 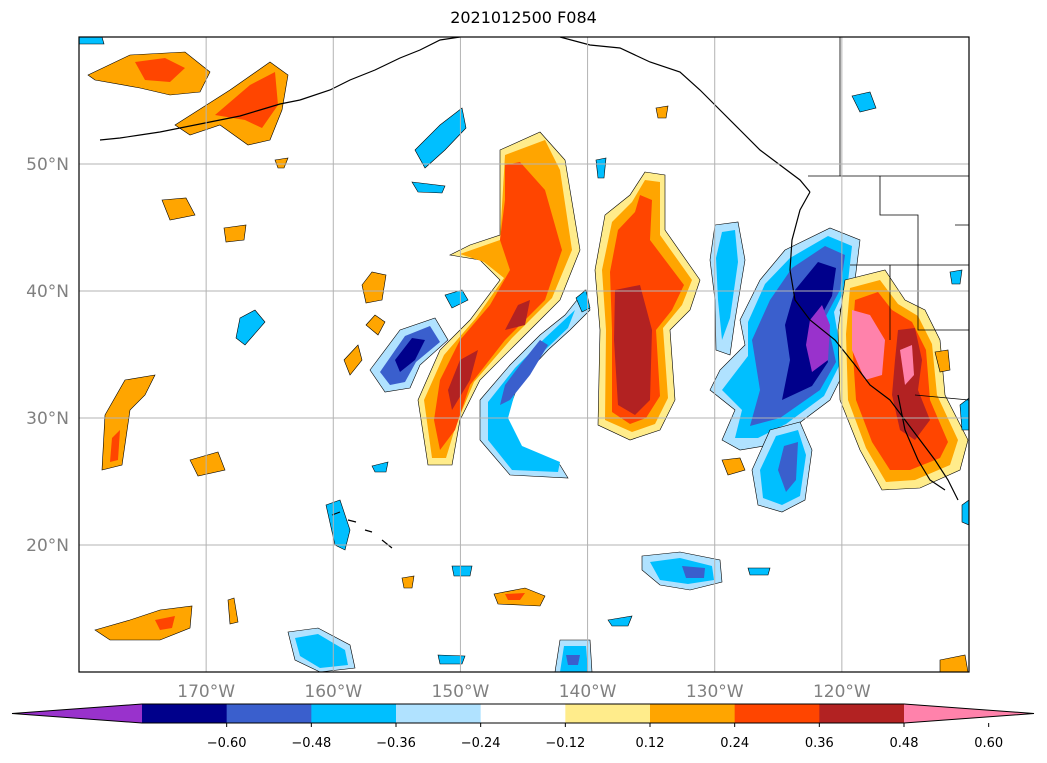 What do you see at coordinates (333, 692) in the screenshot?
I see `longitude-tick-label: 160°W` at bounding box center [333, 692].